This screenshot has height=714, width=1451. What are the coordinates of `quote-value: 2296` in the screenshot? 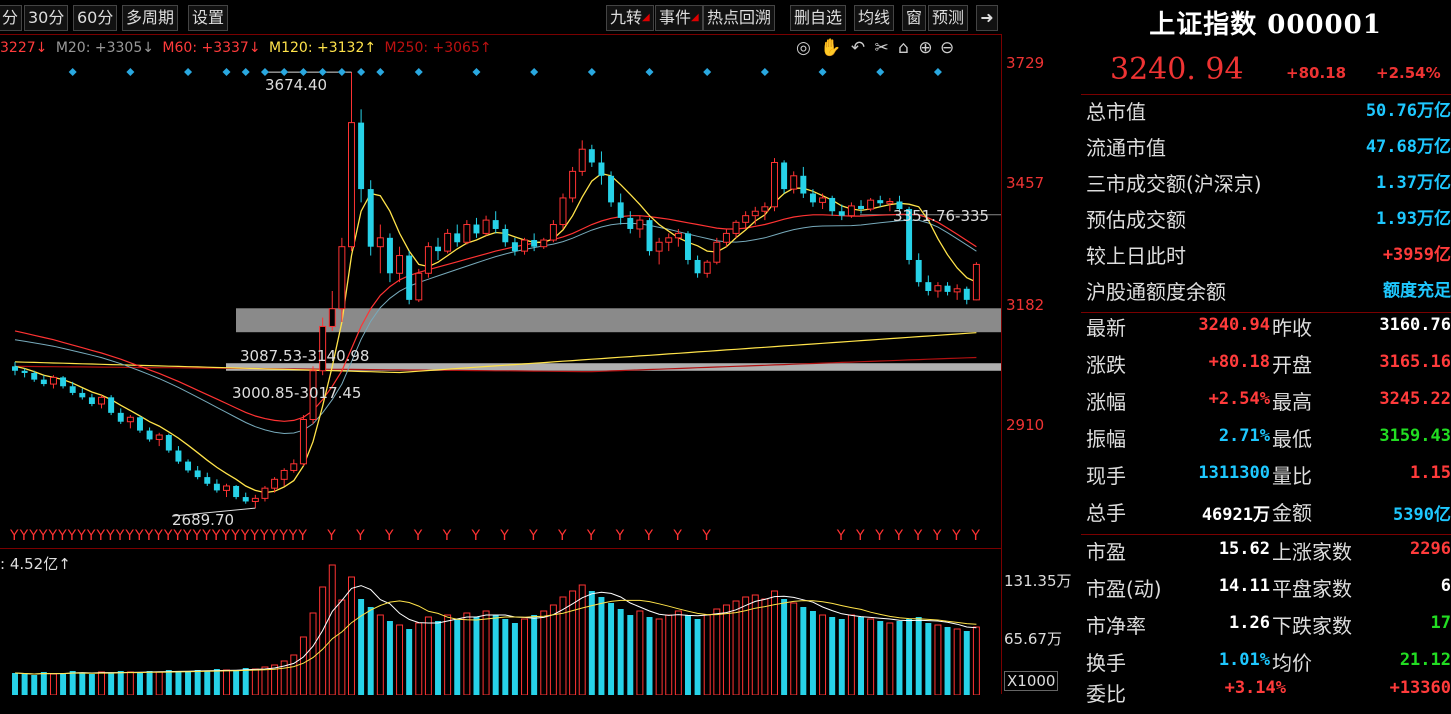 It's located at (1430, 549).